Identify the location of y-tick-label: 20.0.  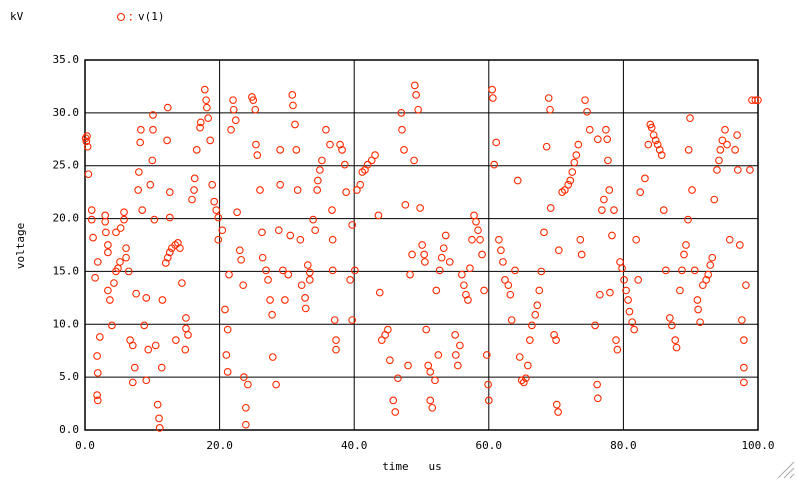
(66, 218).